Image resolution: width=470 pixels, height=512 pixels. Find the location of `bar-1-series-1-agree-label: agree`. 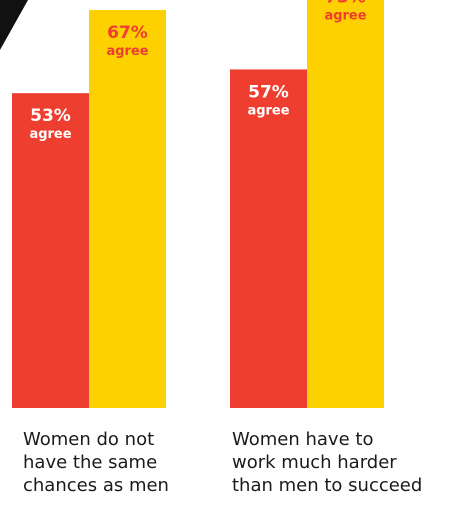

bar-1-series-1-agree-label: agree is located at coordinates (50, 134).